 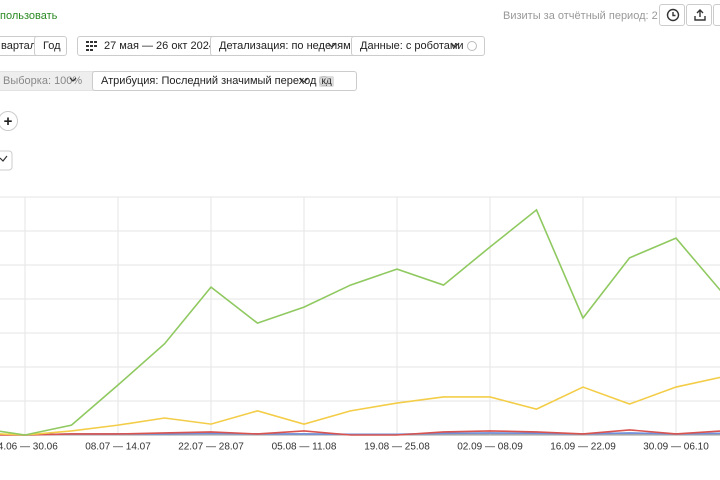 I want to click on period-year: Год, so click(x=50, y=46).